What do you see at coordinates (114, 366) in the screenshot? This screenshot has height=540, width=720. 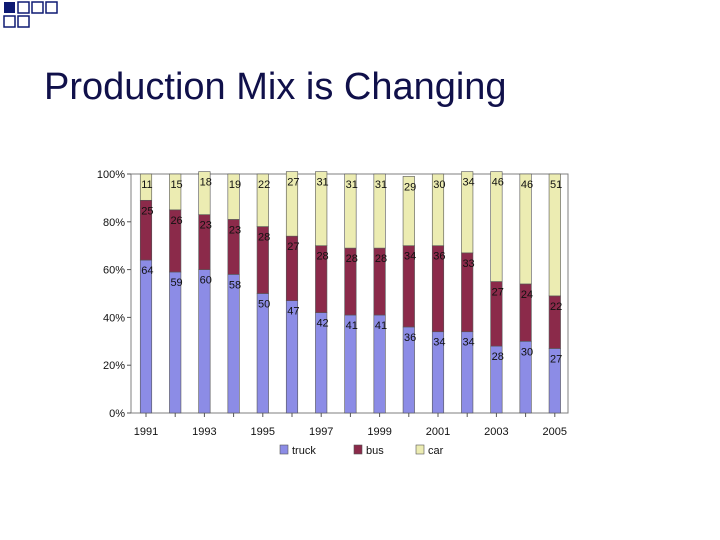 I see `y-tick-label: 20%` at bounding box center [114, 366].